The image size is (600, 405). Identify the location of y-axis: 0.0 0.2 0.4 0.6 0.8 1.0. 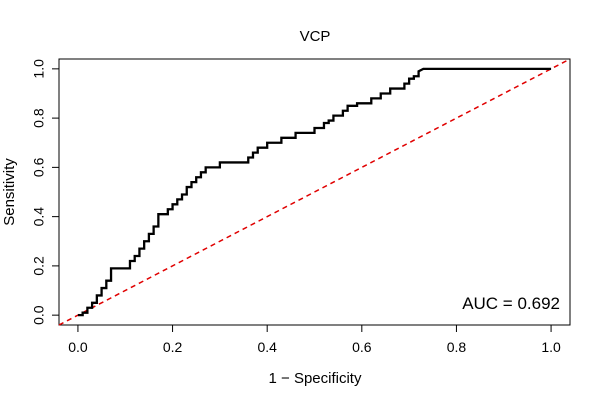
(45, 192).